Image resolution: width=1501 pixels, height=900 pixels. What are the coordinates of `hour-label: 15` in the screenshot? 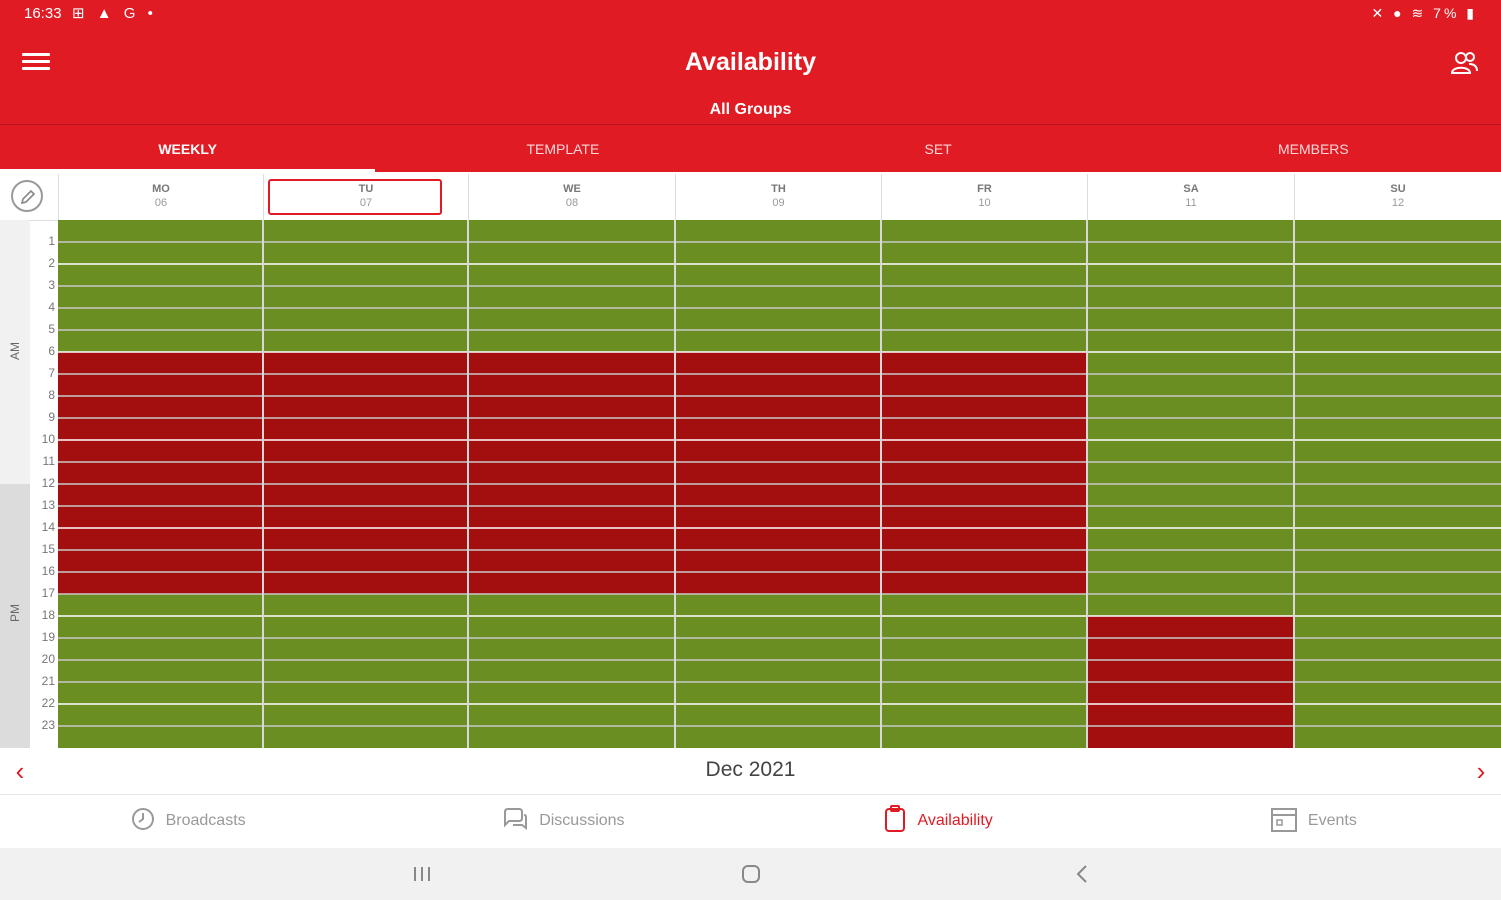 It's located at (48, 549).